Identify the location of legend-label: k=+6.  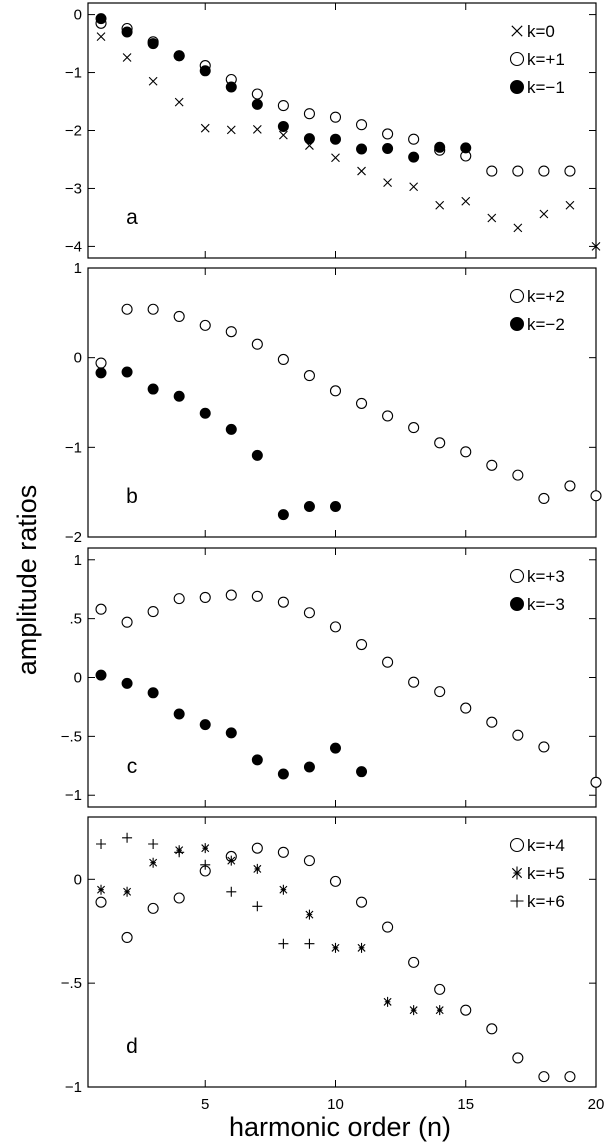
(546, 901).